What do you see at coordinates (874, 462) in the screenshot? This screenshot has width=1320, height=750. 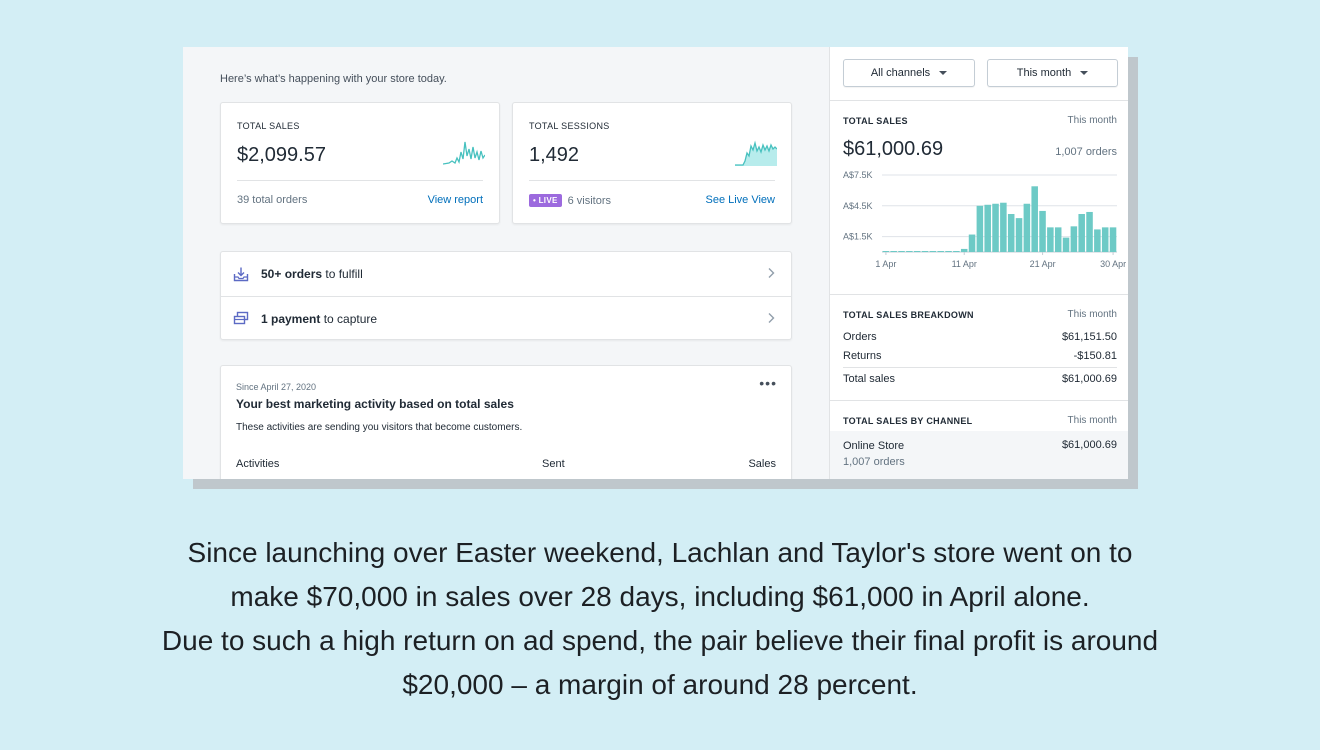 I see `channel-orders: 1,007 orders` at bounding box center [874, 462].